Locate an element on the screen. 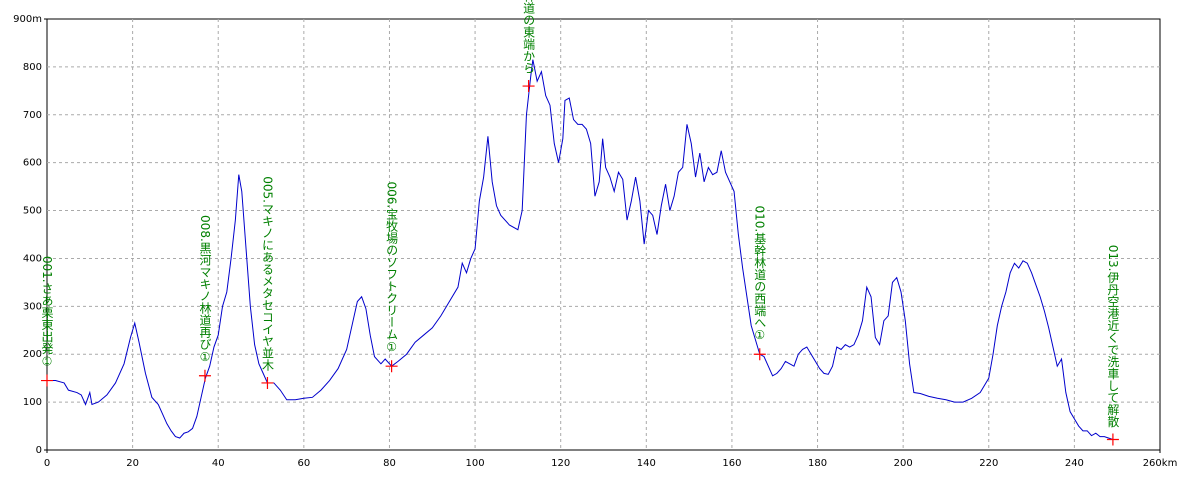 The width and height of the screenshot is (1200, 480). x-tick-label: 200 is located at coordinates (903, 463).